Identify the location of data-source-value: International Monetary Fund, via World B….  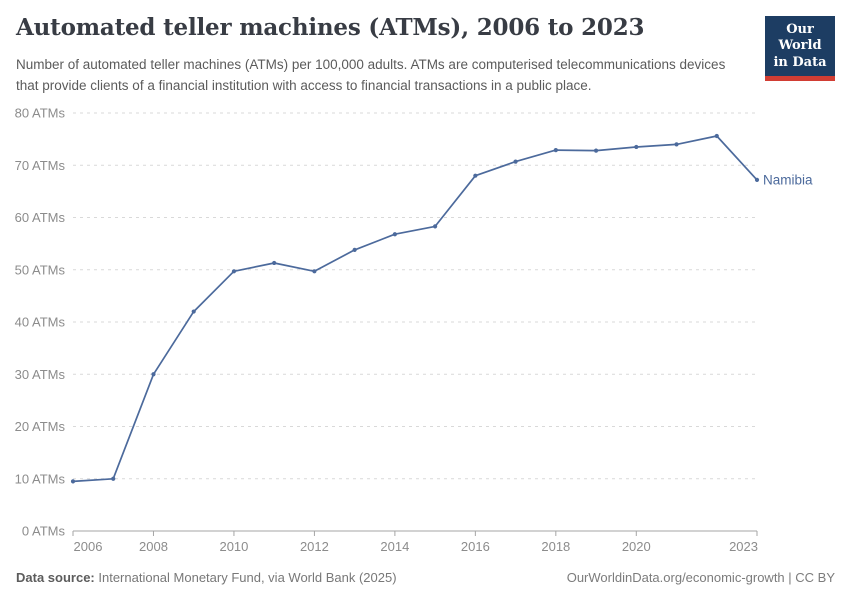
(245, 577).